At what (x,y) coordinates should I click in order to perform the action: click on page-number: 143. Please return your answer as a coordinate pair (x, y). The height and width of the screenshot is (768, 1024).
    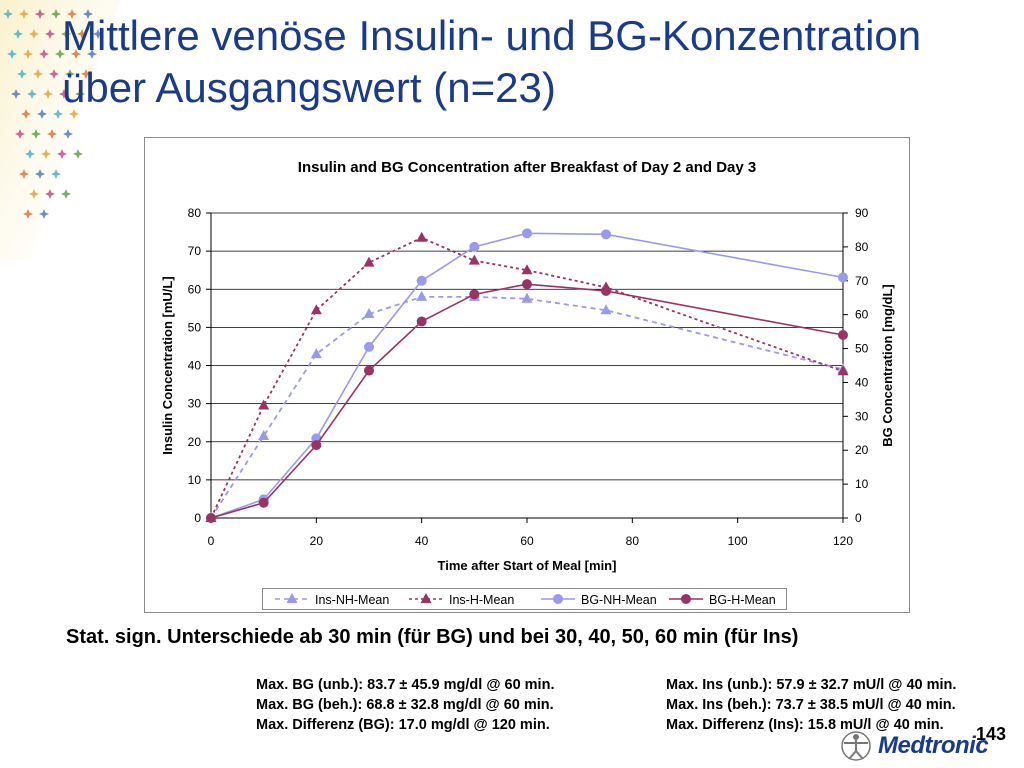
    Looking at the image, I should click on (991, 734).